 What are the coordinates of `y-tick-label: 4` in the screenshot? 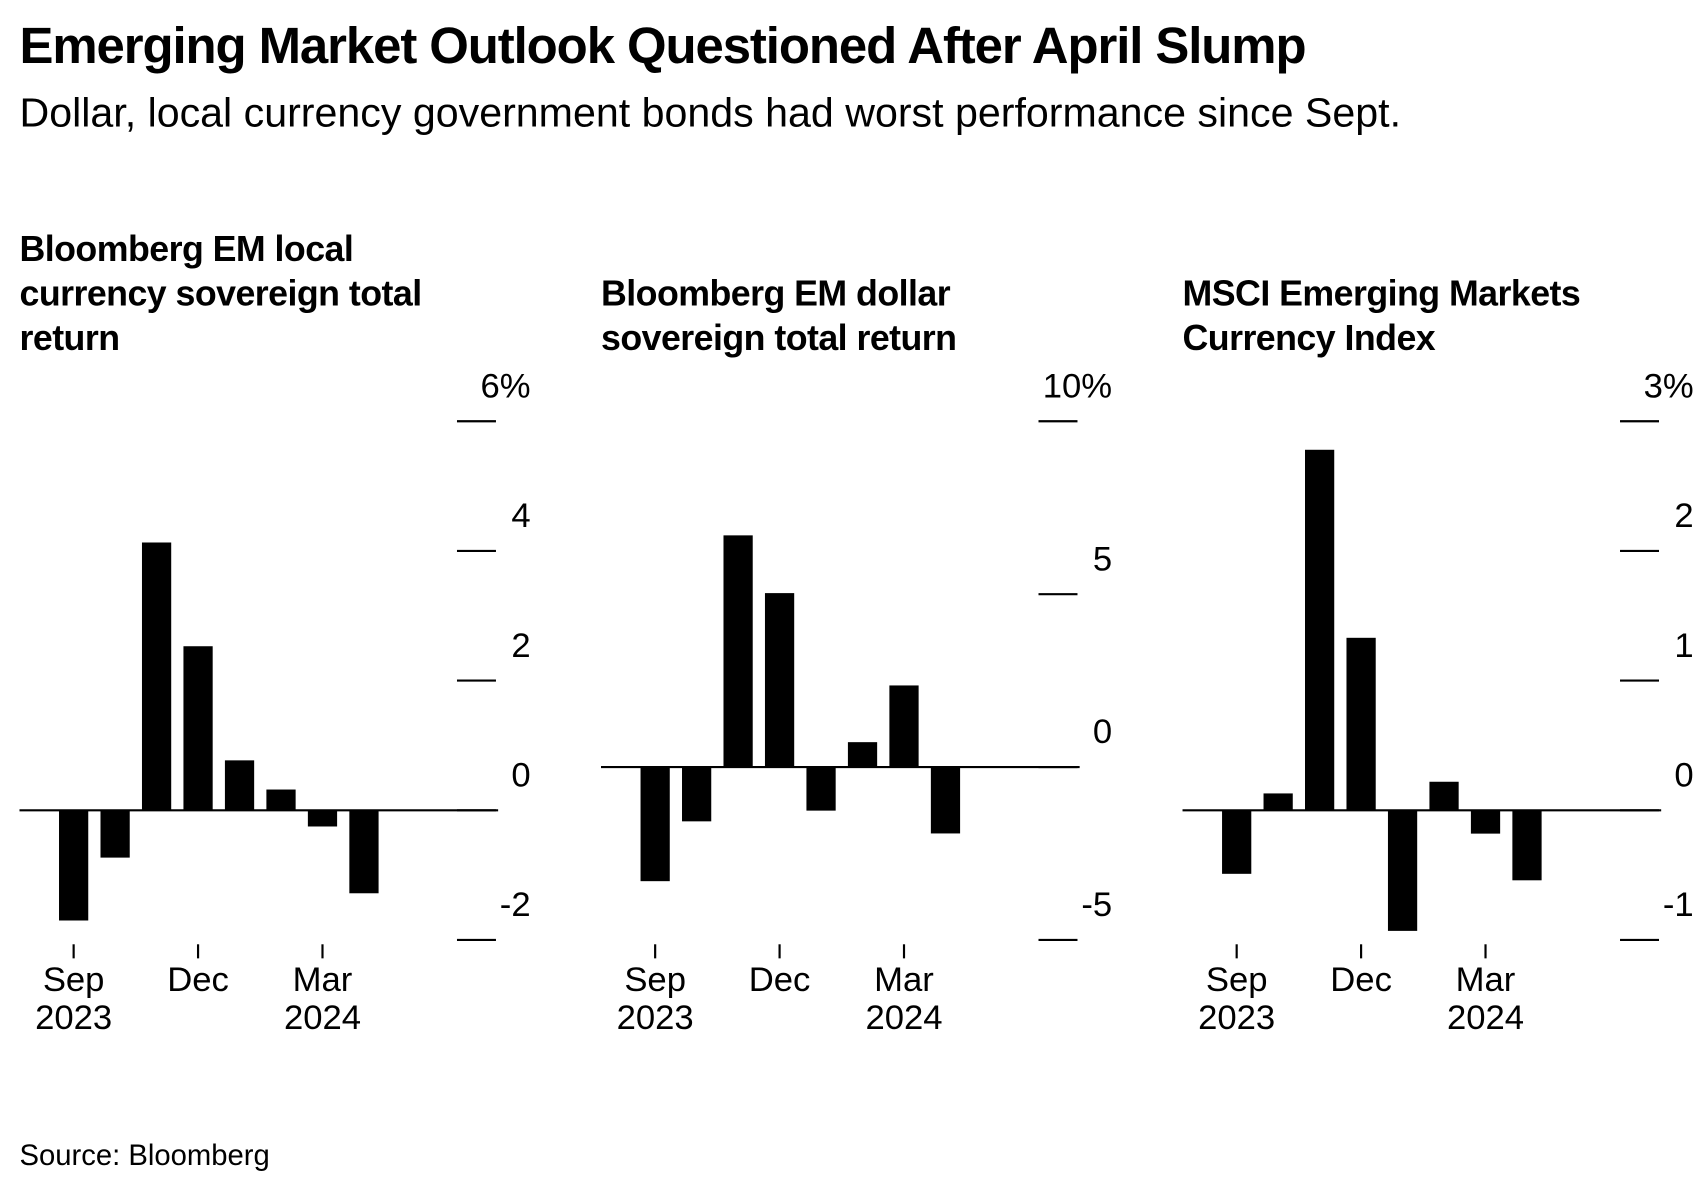 It's located at (520, 516).